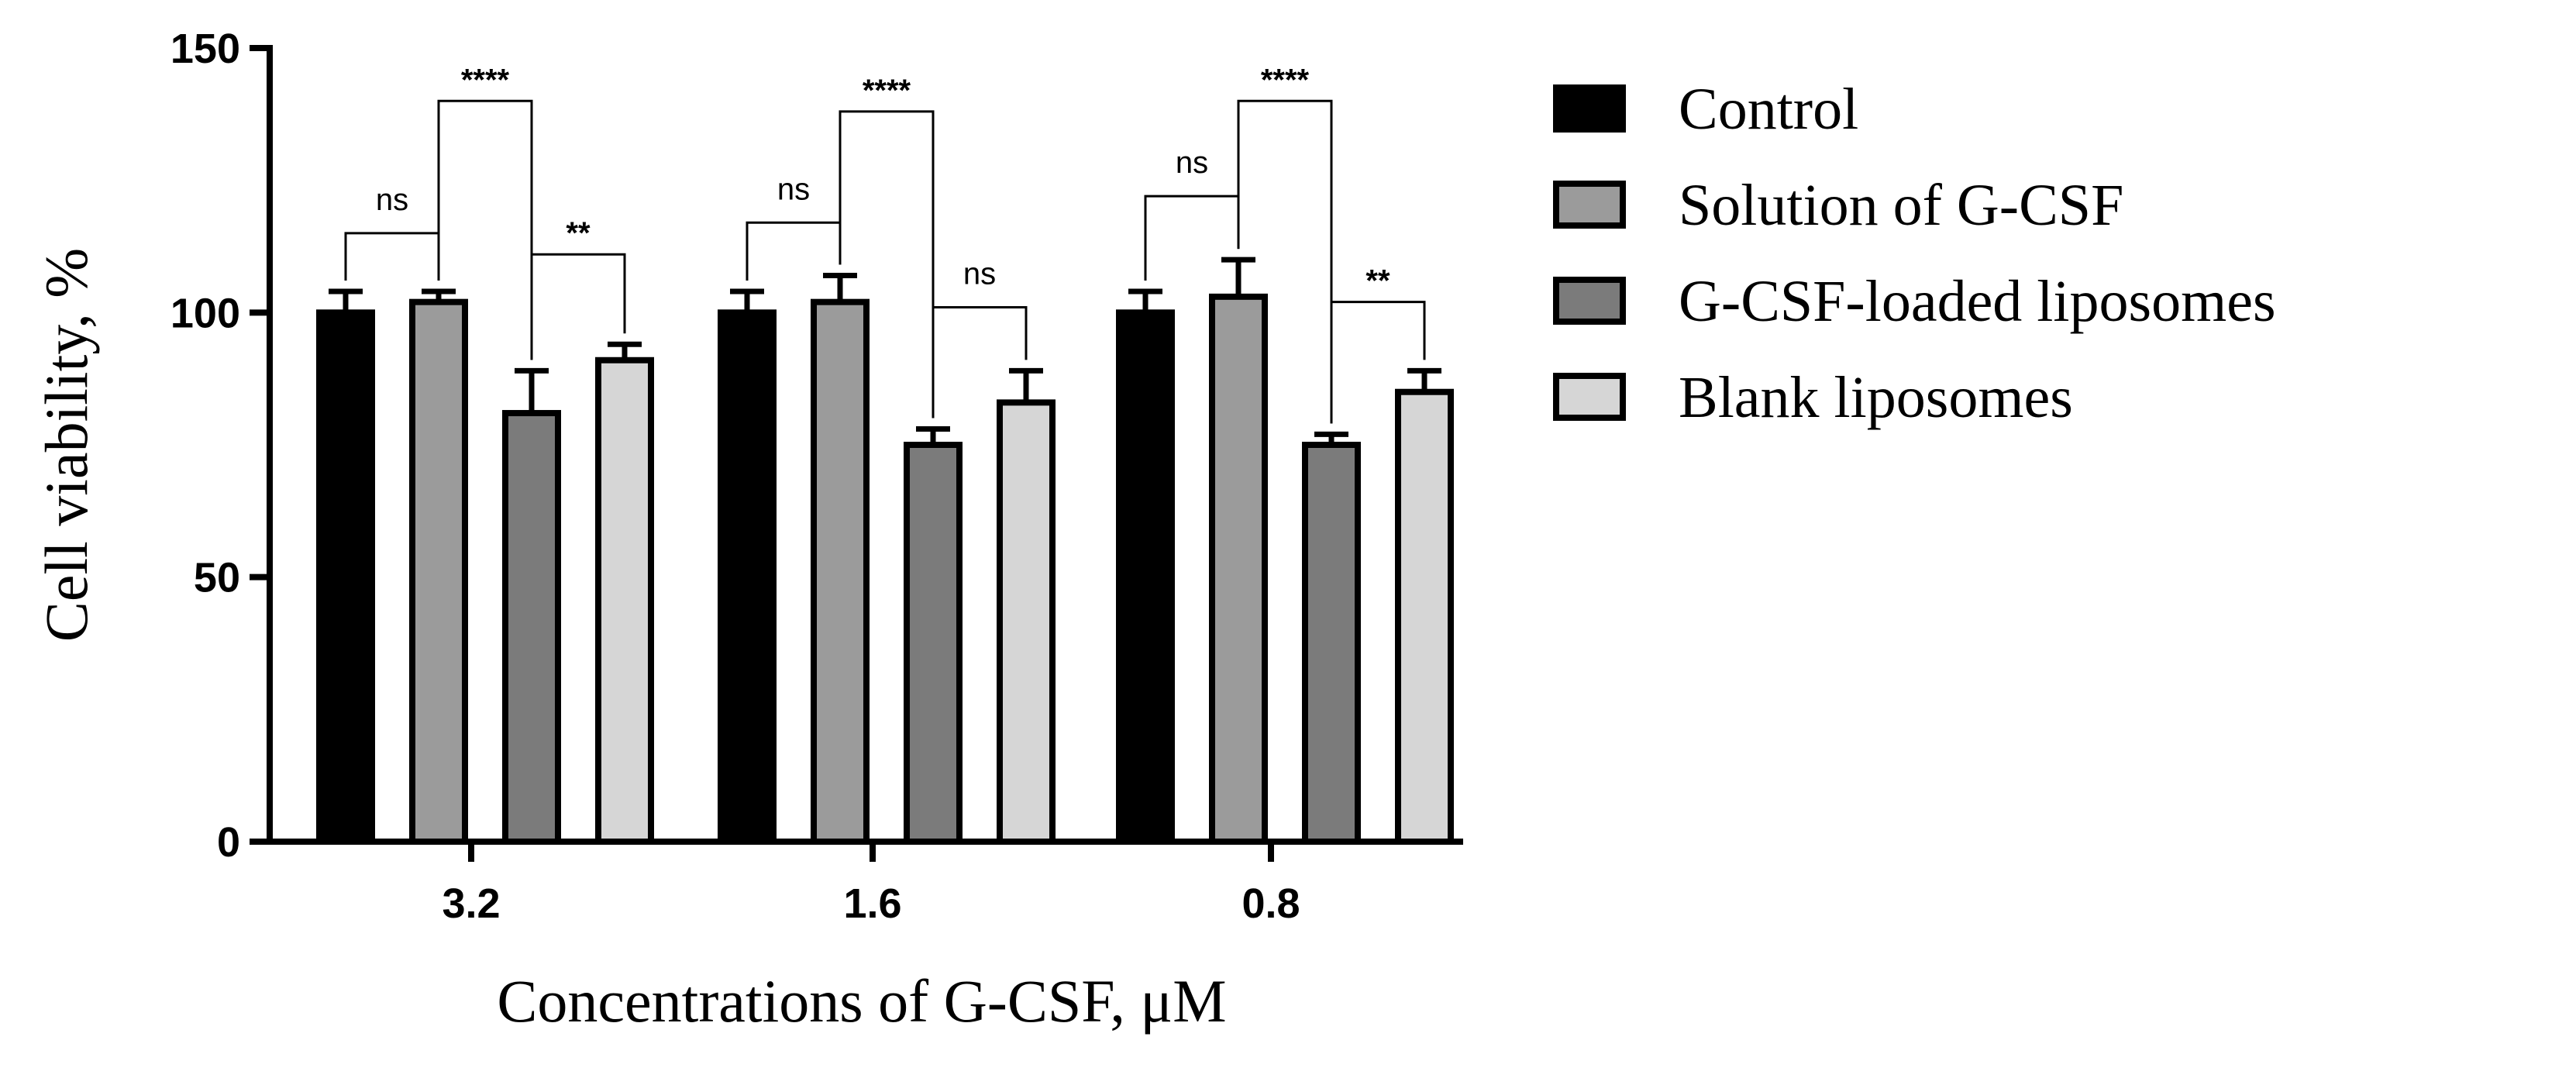 This screenshot has height=1085, width=2576. What do you see at coordinates (1768, 109) in the screenshot?
I see `legend-label: Control` at bounding box center [1768, 109].